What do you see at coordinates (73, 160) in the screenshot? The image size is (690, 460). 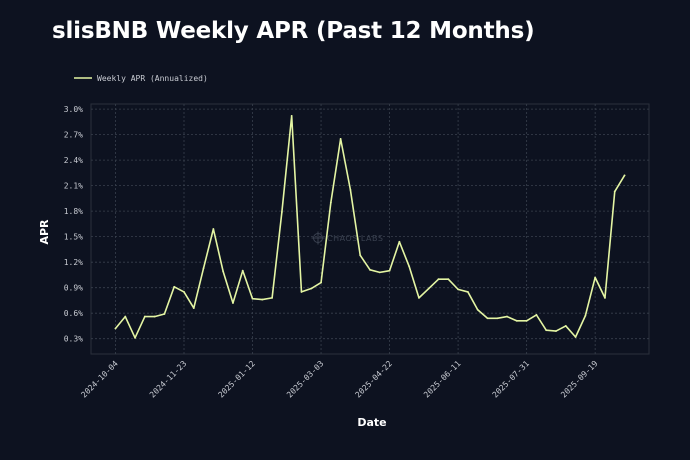 I see `y-tick-label: 2.4%` at bounding box center [73, 160].